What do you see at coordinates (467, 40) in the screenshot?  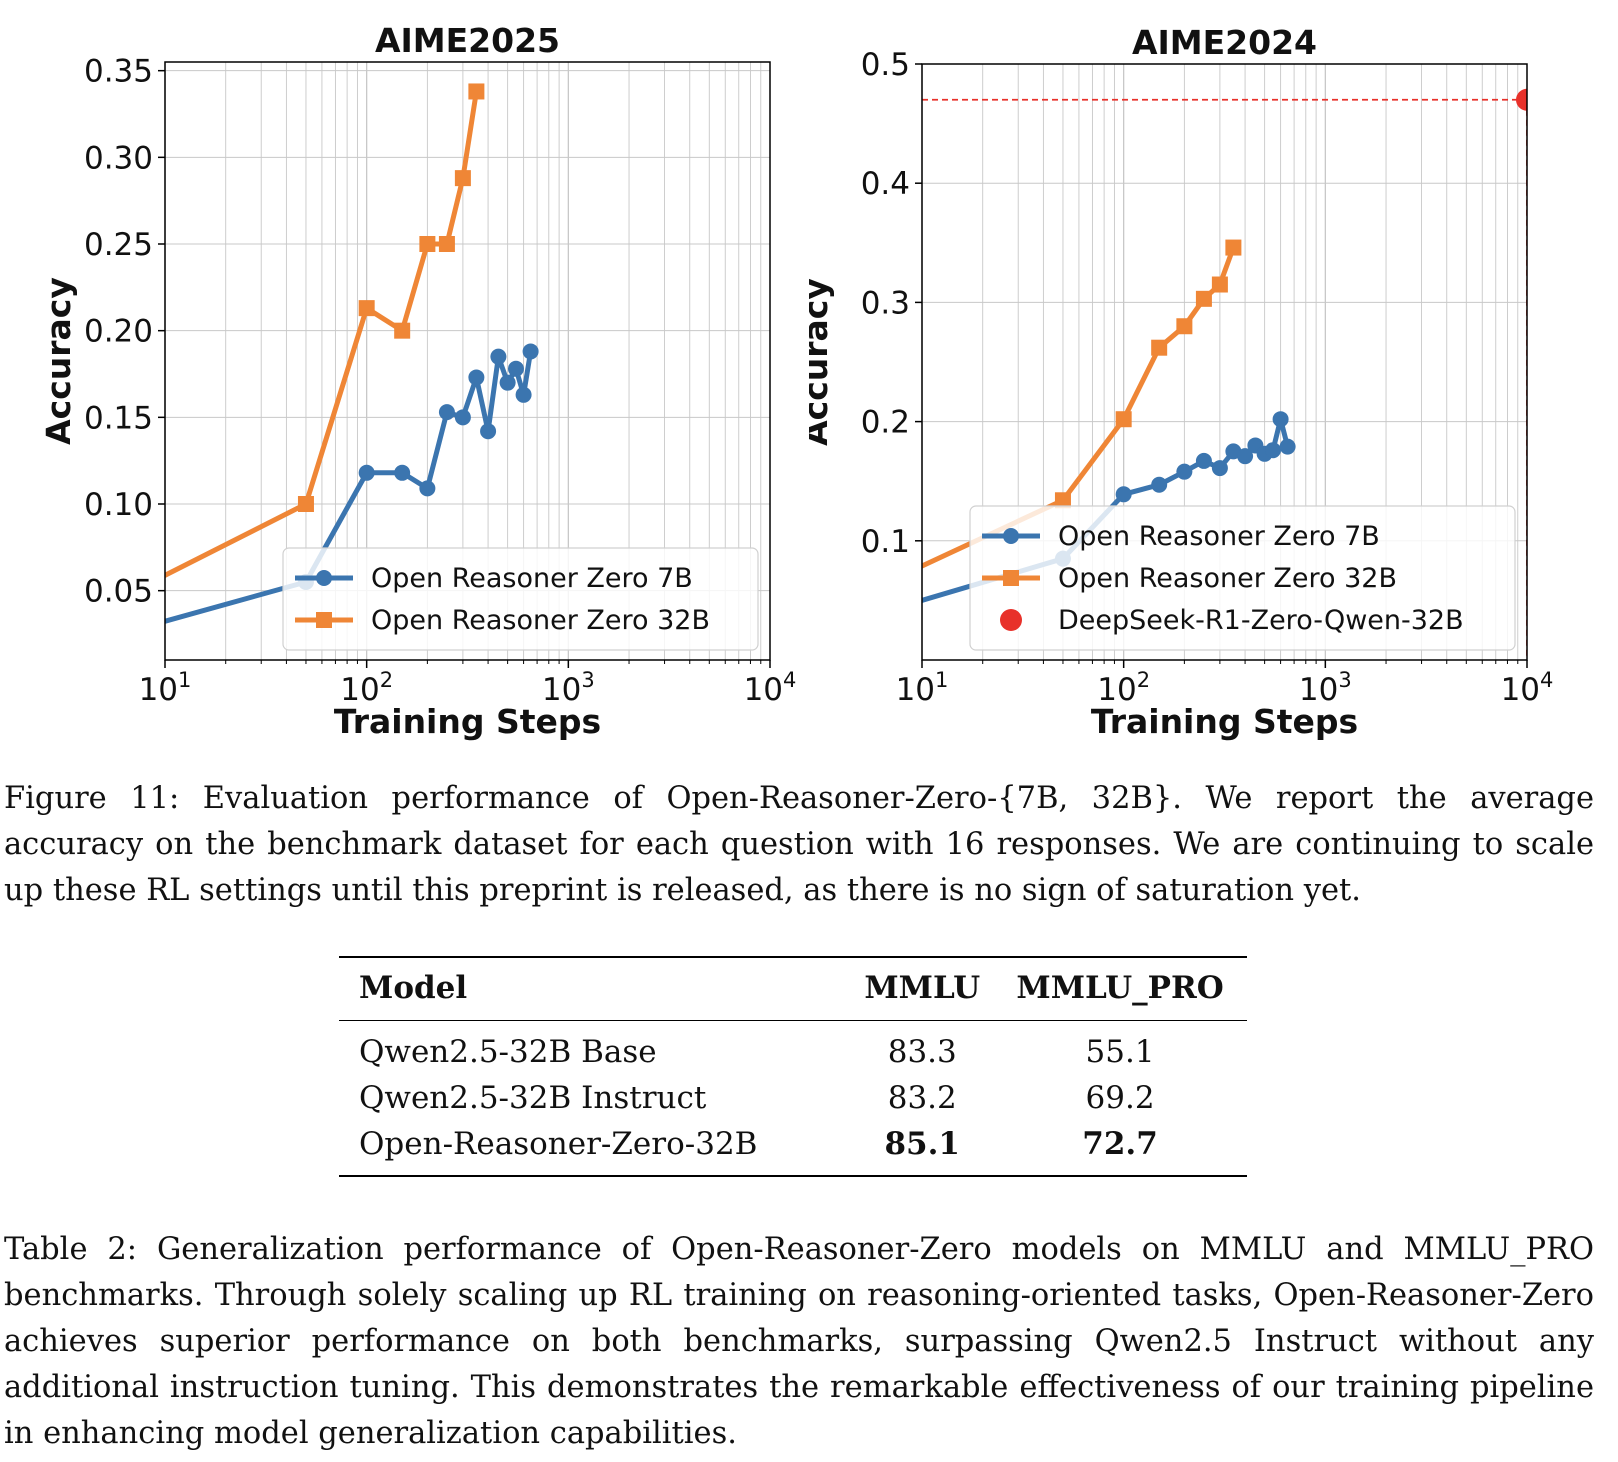 I see `chart-title: AIME2025` at bounding box center [467, 40].